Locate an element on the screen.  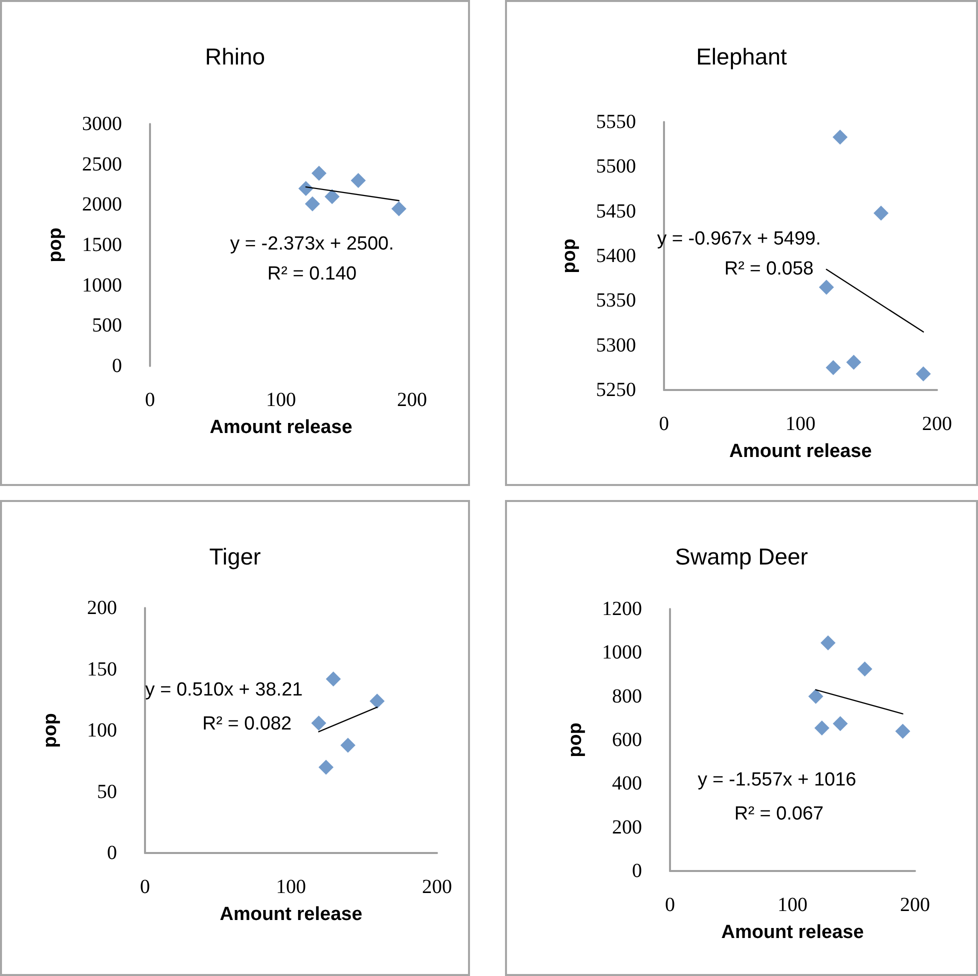
annotation: R² = 0.082 is located at coordinates (247, 724).